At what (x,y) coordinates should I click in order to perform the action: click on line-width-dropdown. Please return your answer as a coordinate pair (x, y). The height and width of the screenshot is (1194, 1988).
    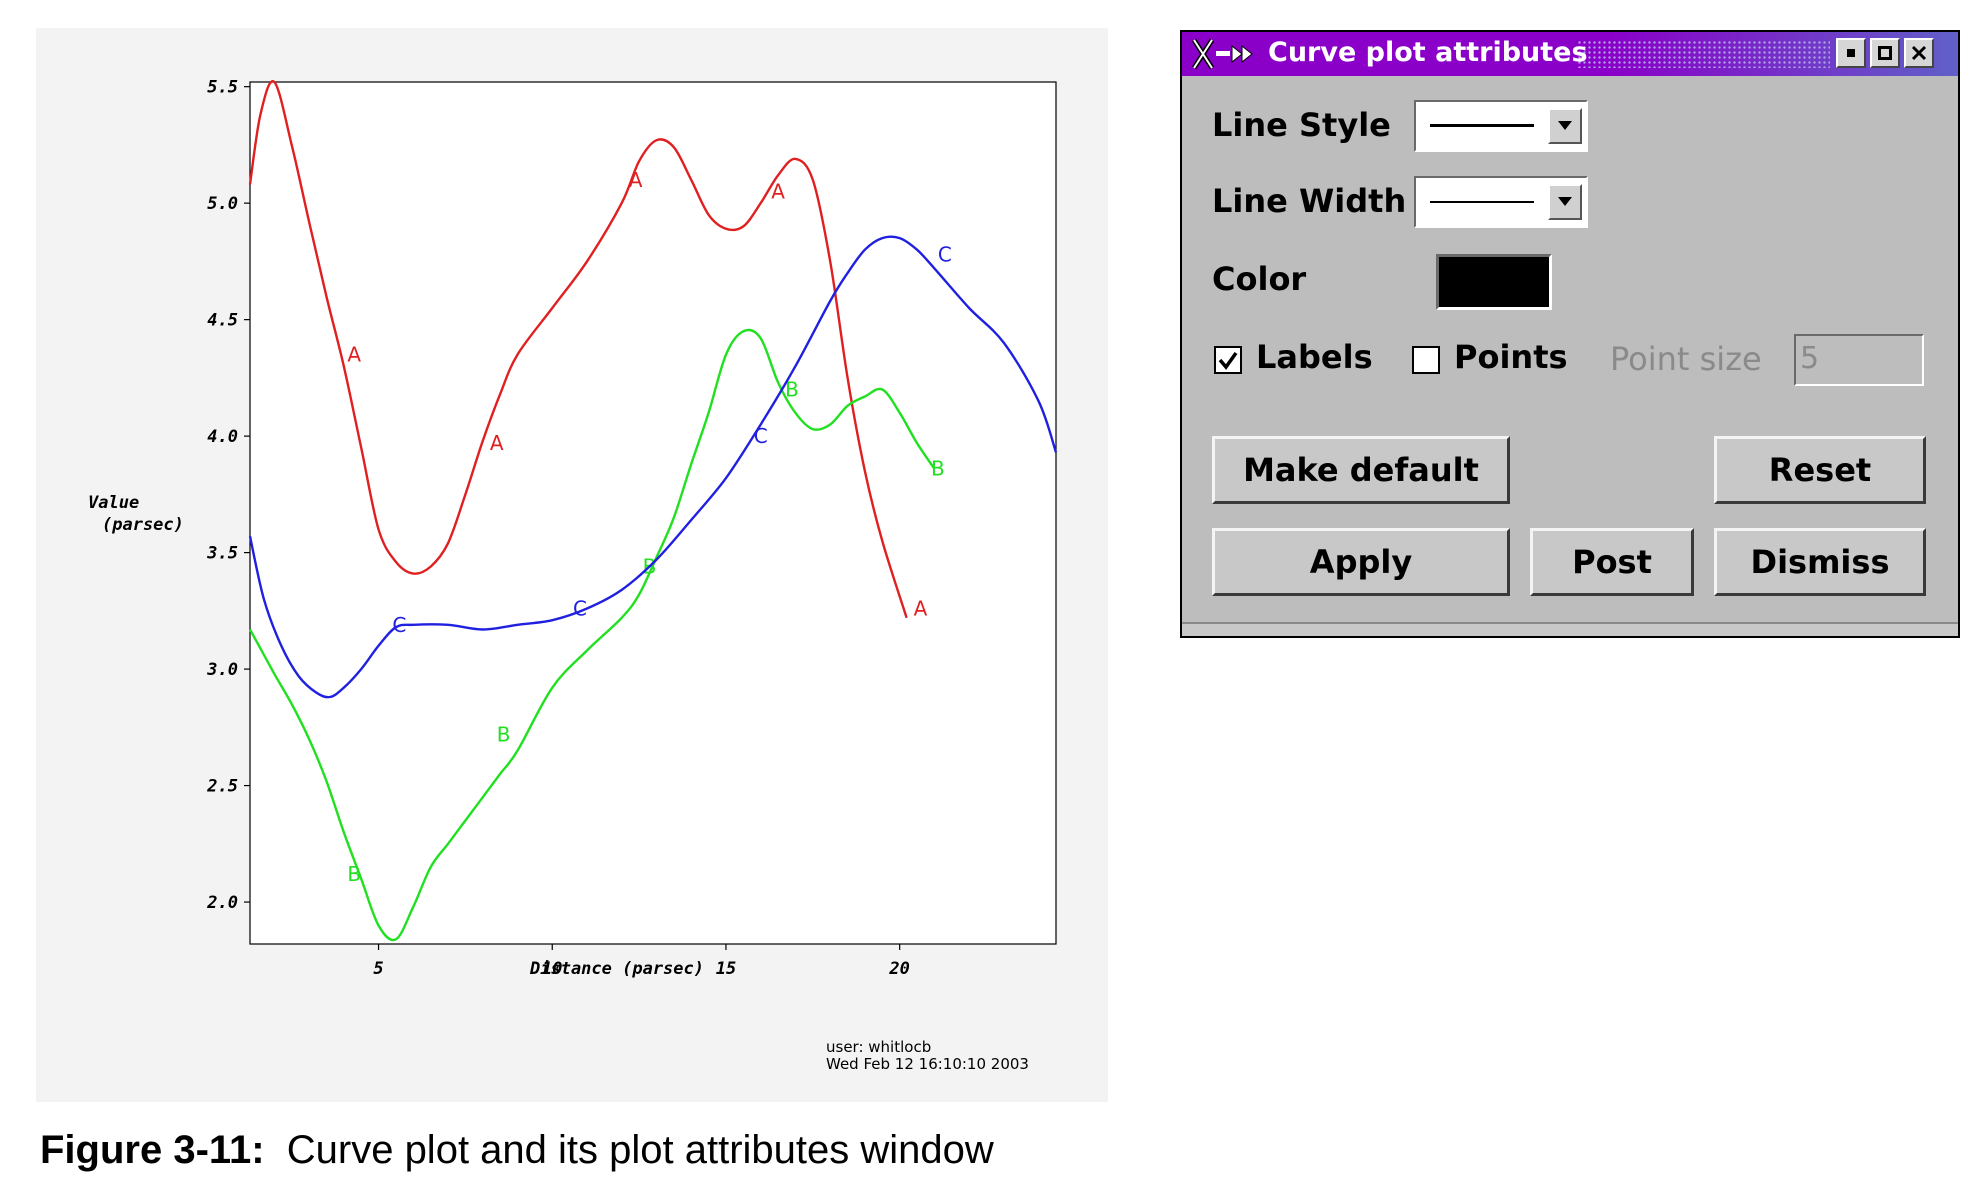
    Looking at the image, I should click on (1501, 202).